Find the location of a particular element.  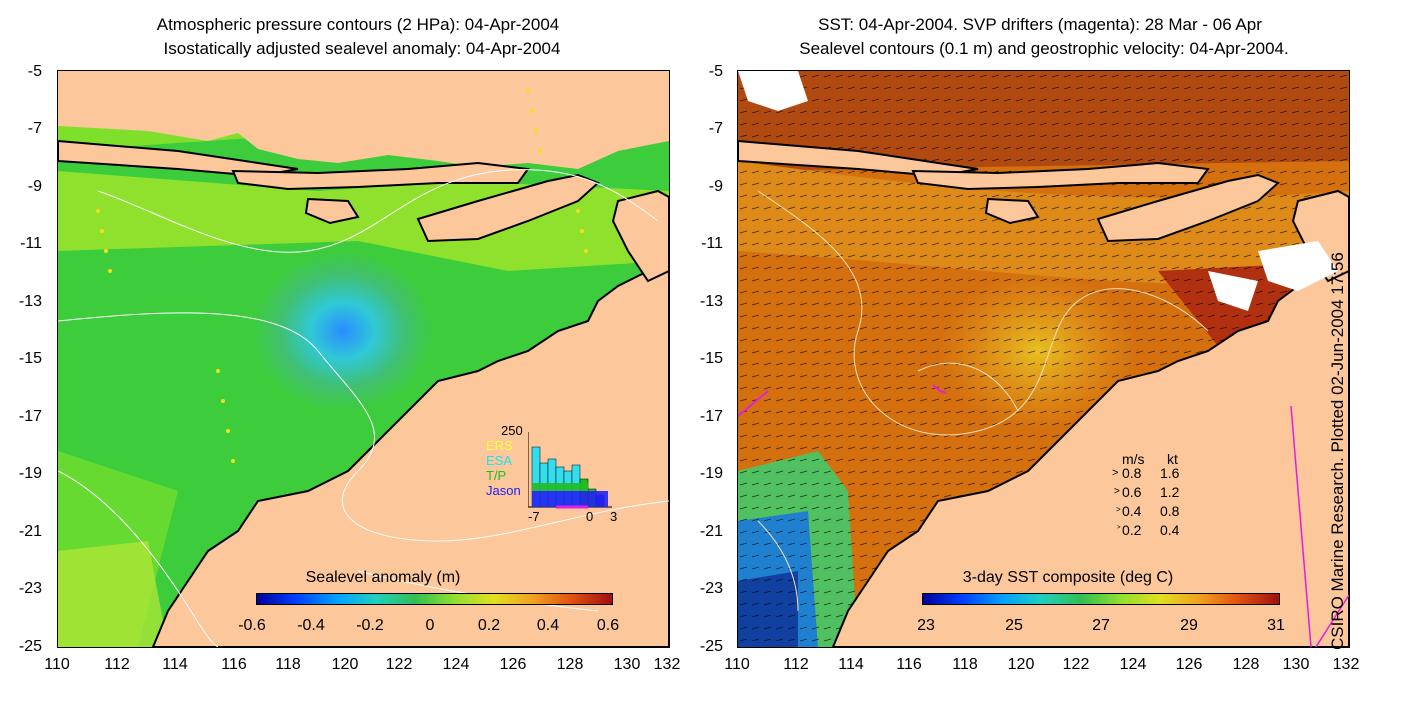

velocity-row-ms: 0.4 is located at coordinates (1132, 511).